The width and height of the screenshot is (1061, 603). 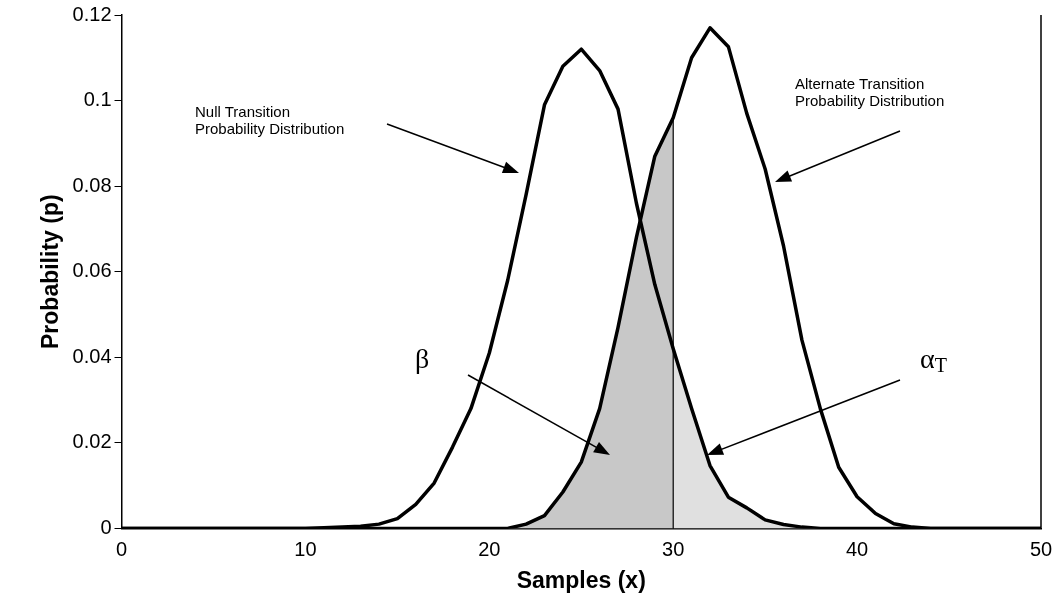 What do you see at coordinates (92, 184) in the screenshot?
I see `y-tick-label: 0.08` at bounding box center [92, 184].